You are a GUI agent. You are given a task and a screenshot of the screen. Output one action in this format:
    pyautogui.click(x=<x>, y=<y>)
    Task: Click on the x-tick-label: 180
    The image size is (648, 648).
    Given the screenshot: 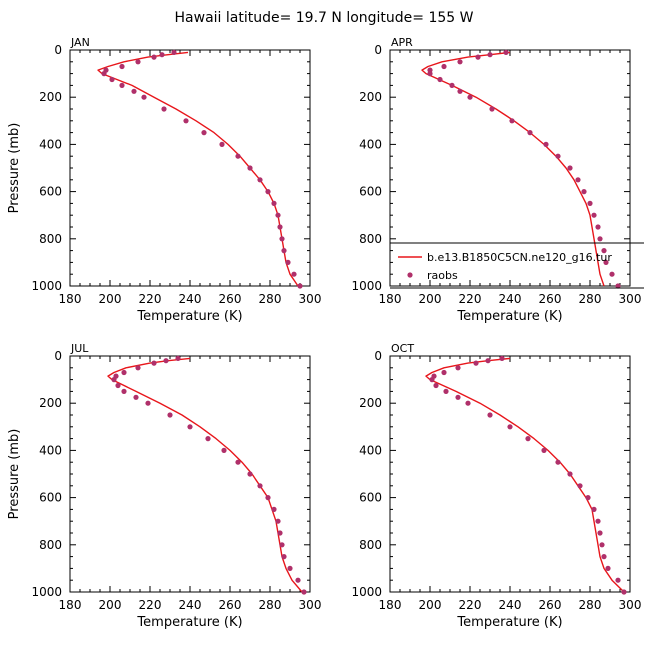 What is the action you would take?
    pyautogui.click(x=390, y=299)
    